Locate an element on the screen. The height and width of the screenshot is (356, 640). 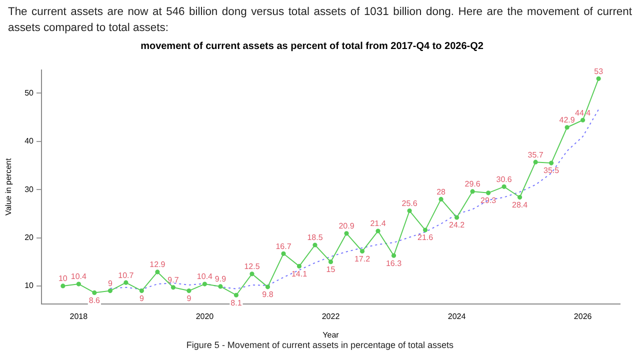
data-label: 29.6 is located at coordinates (472, 184).